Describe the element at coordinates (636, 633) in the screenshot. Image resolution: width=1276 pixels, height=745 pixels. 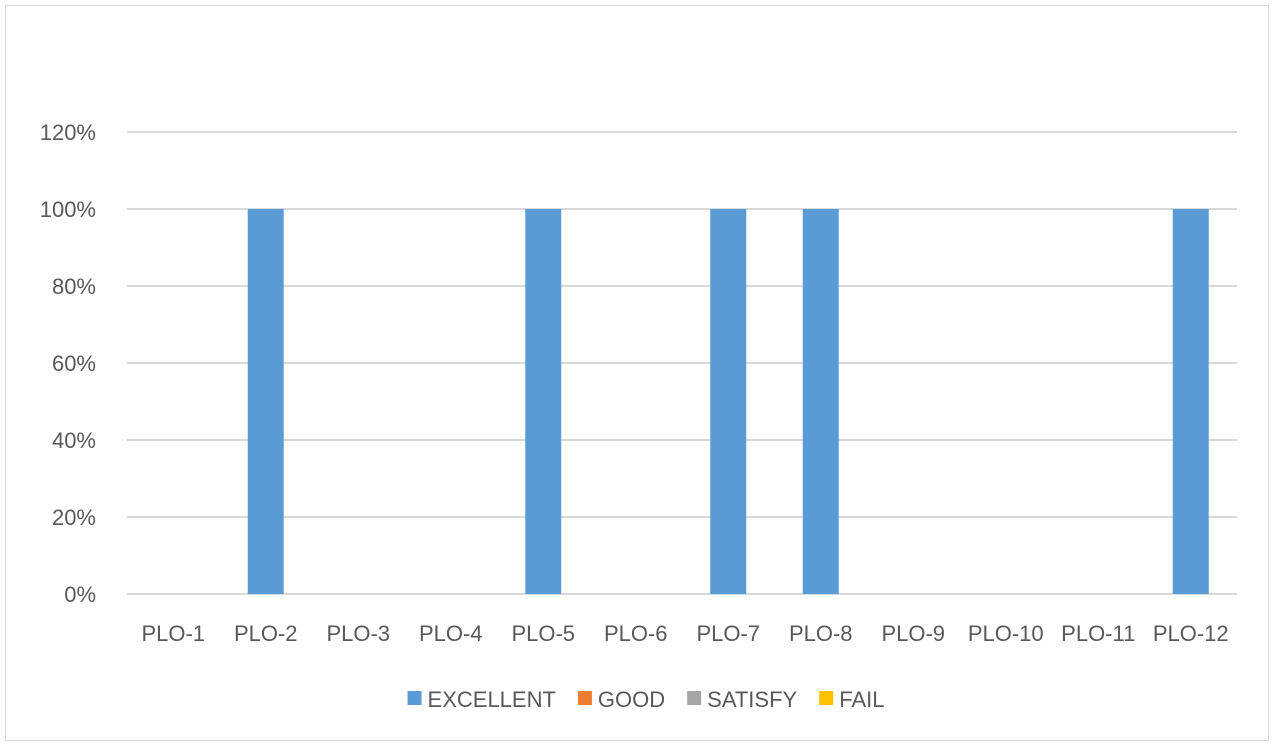
I see `x-tick-label: PLO-6` at that location.